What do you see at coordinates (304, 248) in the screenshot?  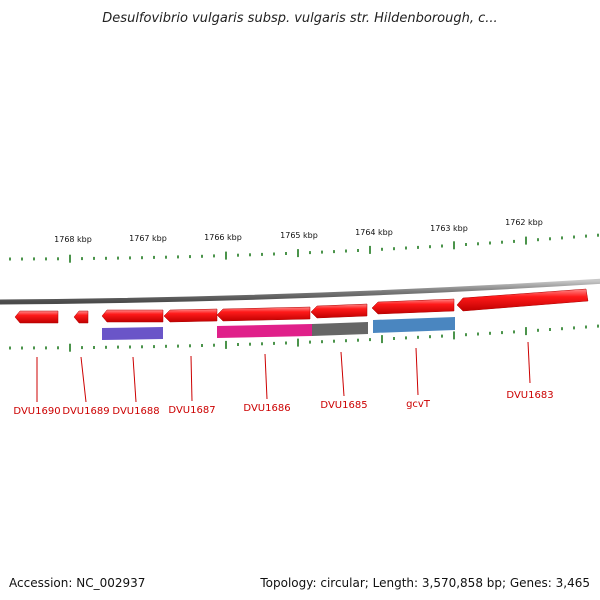 I see `ruler-ticks` at bounding box center [304, 248].